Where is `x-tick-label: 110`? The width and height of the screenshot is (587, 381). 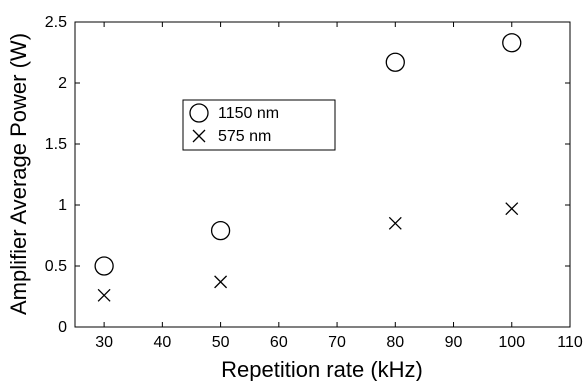 x-tick-label: 110 is located at coordinates (570, 342).